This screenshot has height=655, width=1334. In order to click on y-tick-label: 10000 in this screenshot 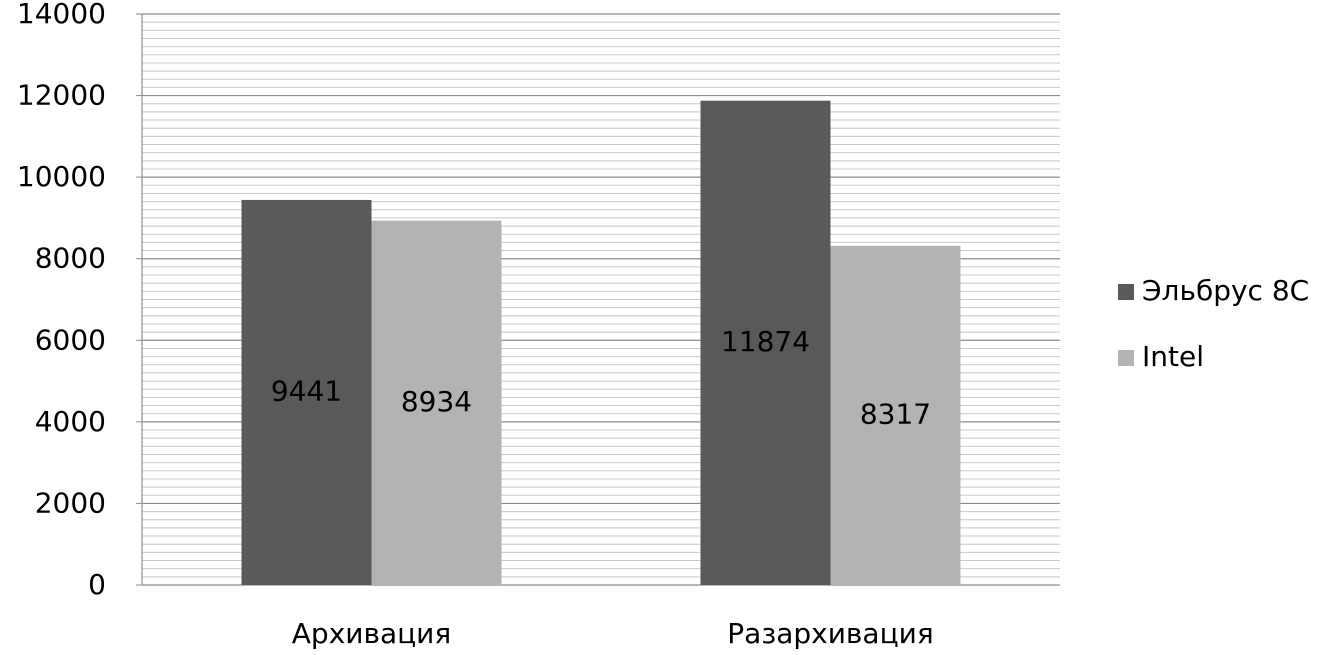, I will do `click(61, 176)`.